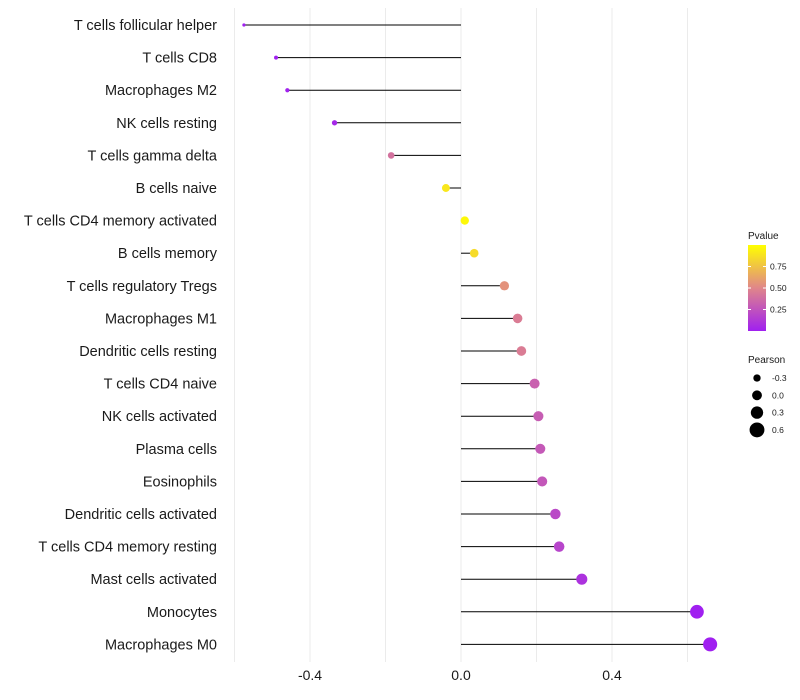 The height and width of the screenshot is (700, 800). Describe the element at coordinates (127, 548) in the screenshot. I see `category-label: T cells CD4 memory resting` at that location.